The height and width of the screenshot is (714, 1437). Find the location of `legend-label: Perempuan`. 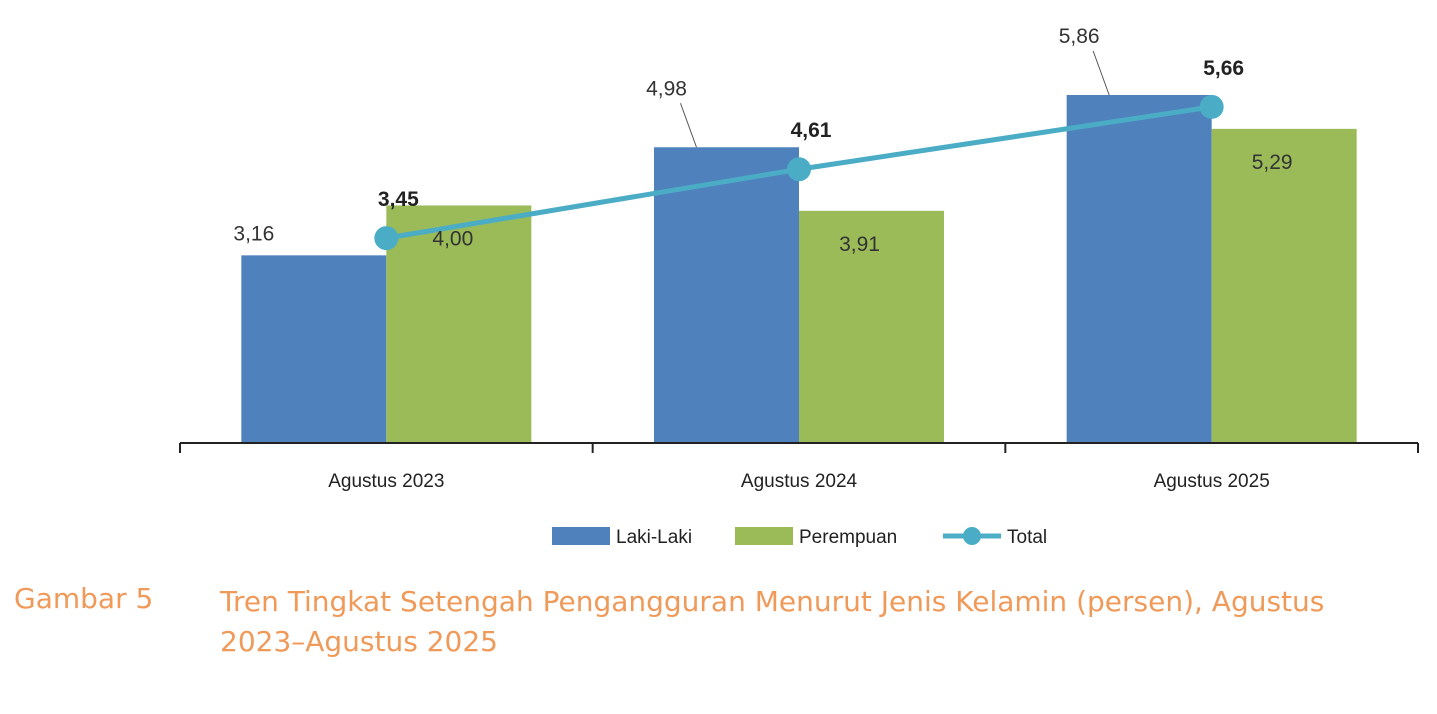

legend-label: Perempuan is located at coordinates (848, 537).